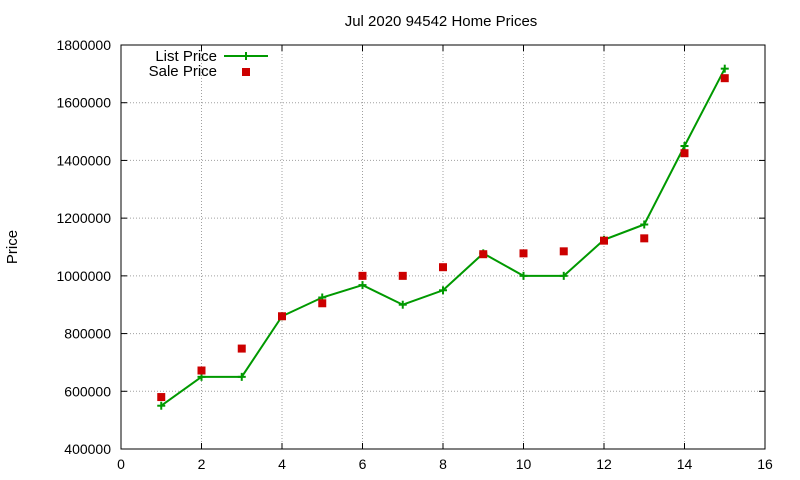 This screenshot has width=800, height=480. I want to click on x-tick-label: 2, so click(202, 464).